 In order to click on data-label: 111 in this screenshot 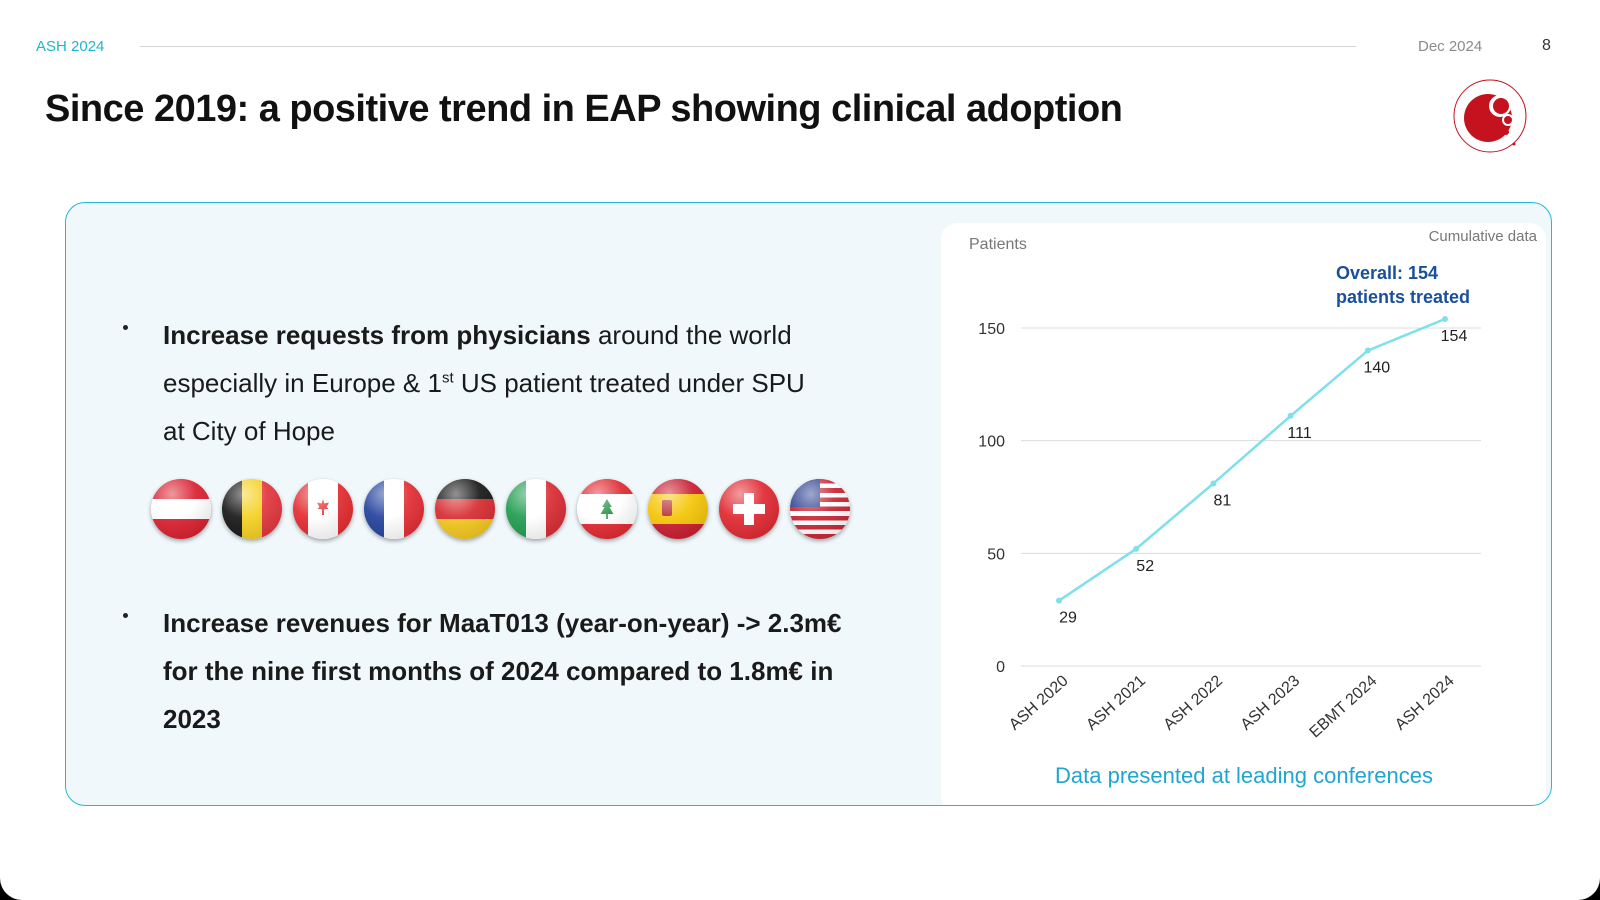, I will do `click(1299, 433)`.